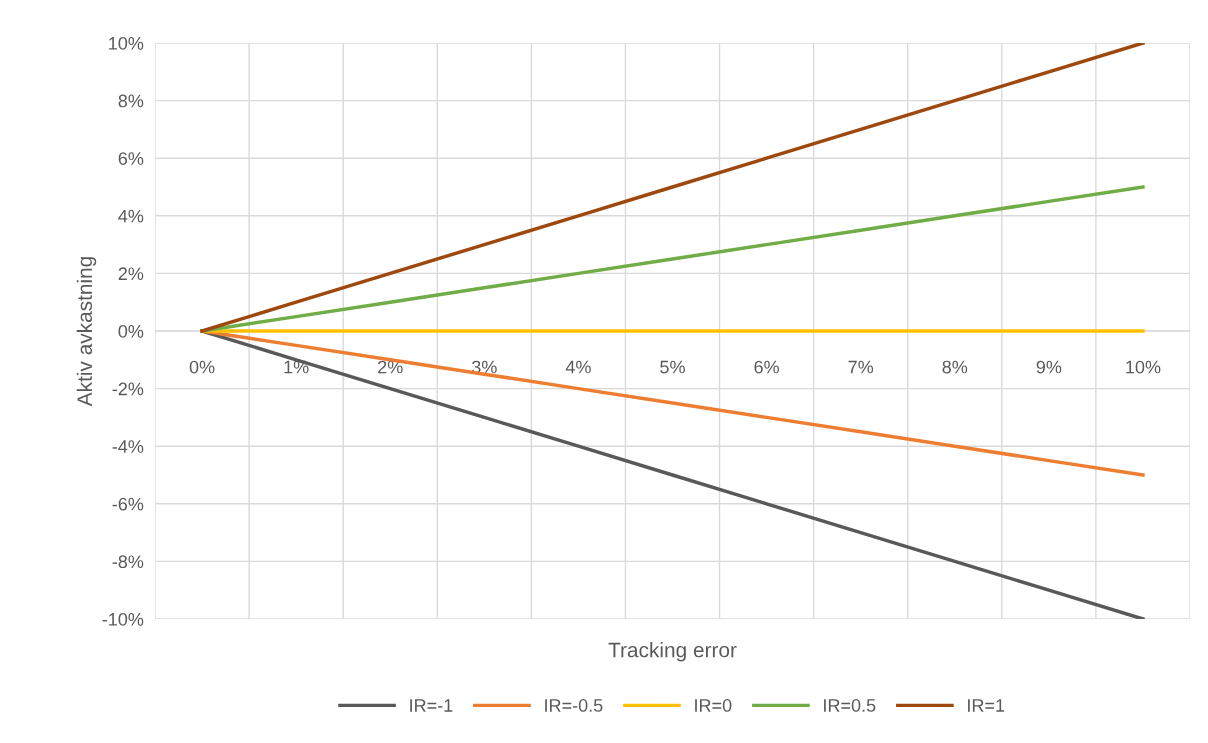 The height and width of the screenshot is (743, 1208). Describe the element at coordinates (131, 216) in the screenshot. I see `y-tick-label: 4%` at that location.